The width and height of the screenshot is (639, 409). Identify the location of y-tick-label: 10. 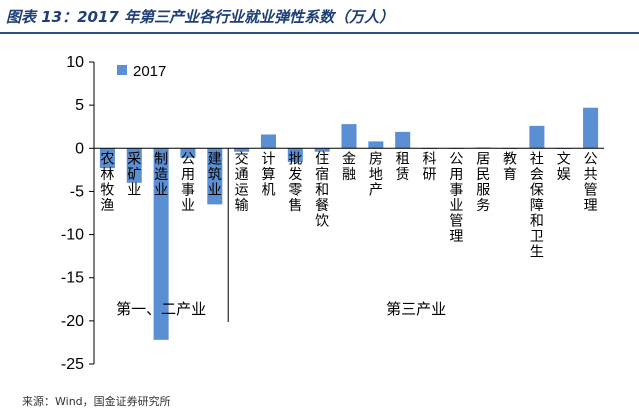
(75, 62).